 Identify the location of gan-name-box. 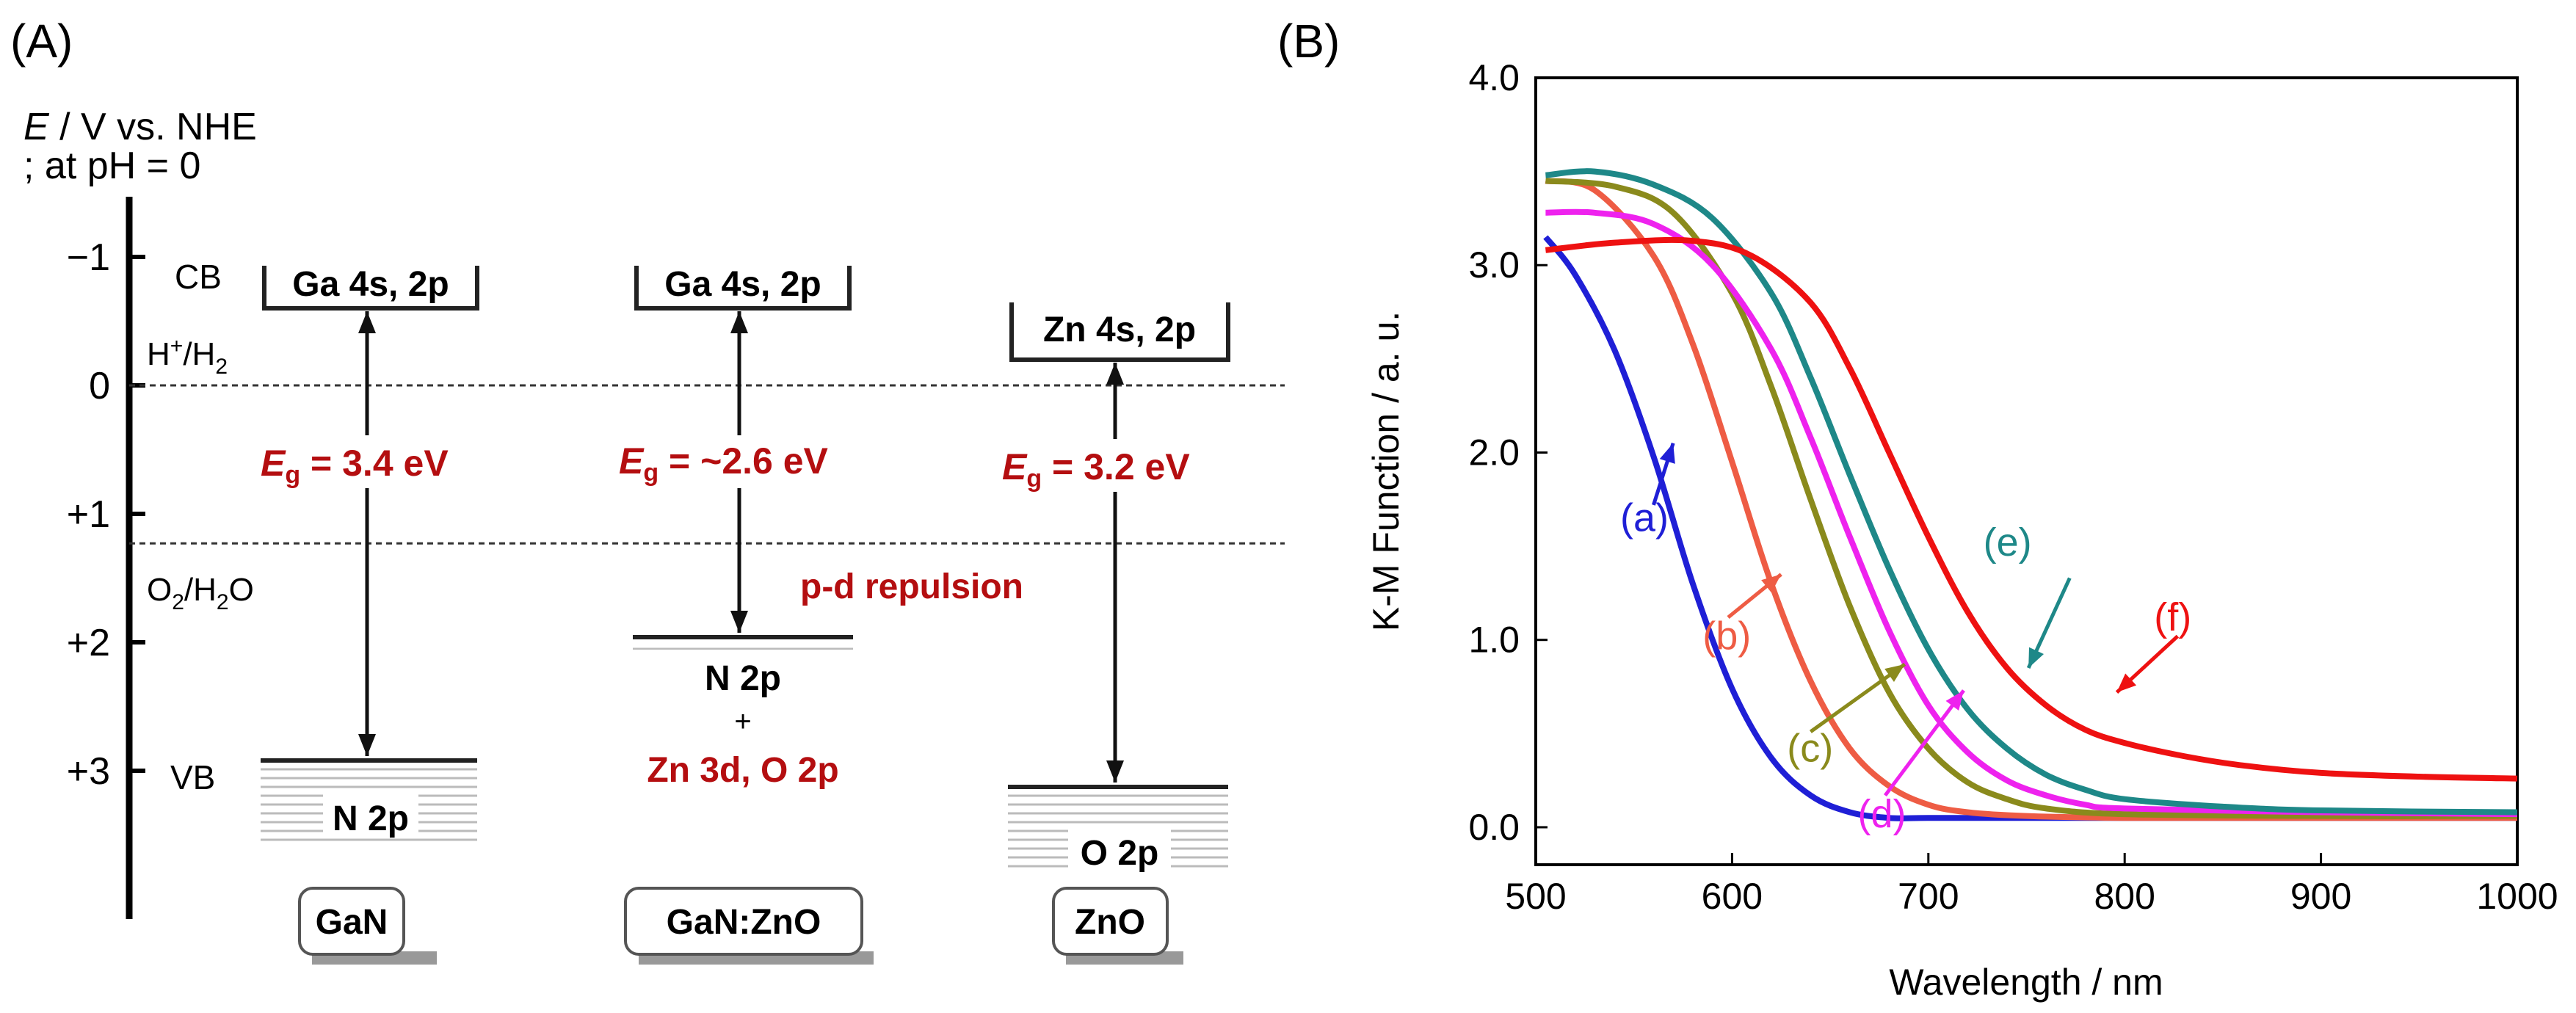
(352, 922).